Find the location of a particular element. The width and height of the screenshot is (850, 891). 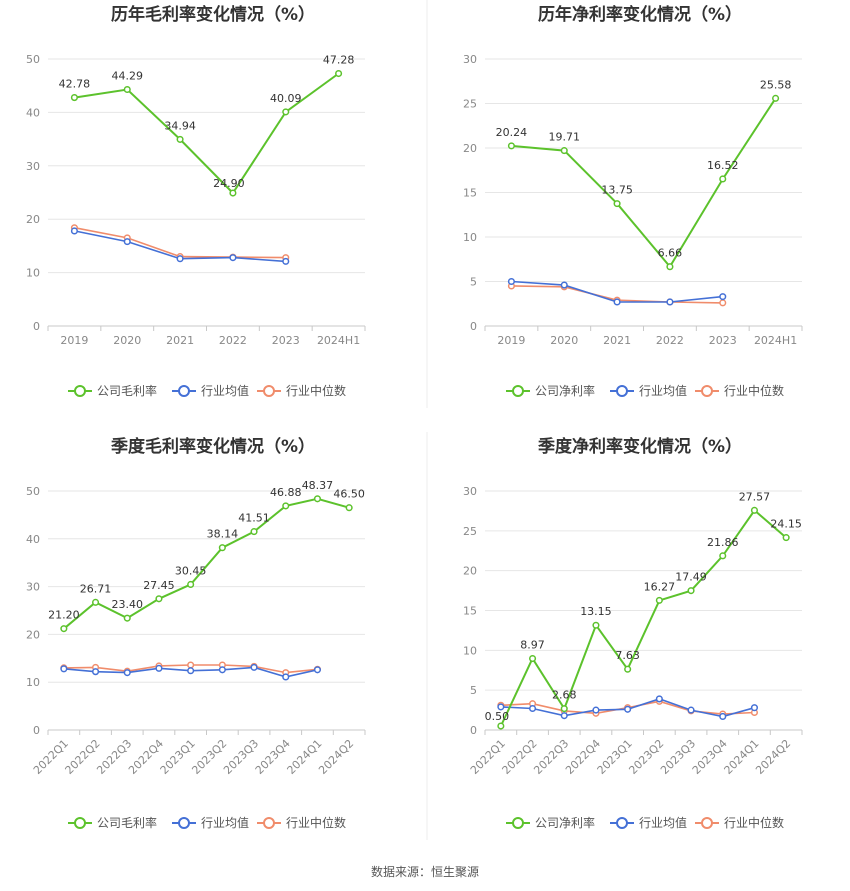

x-tick-label: 2019 is located at coordinates (74, 340).